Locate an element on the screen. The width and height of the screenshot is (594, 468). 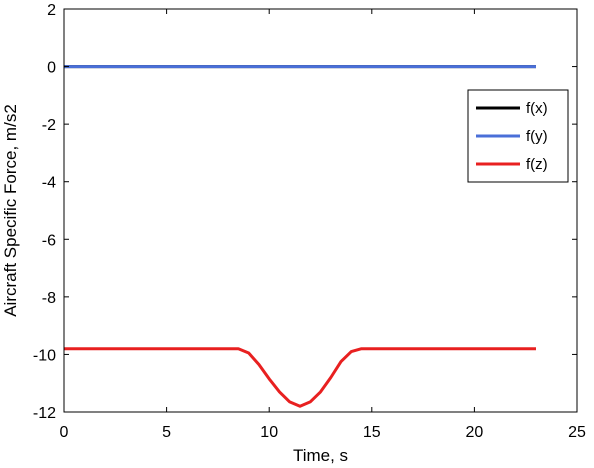
y-tick-label: 0 is located at coordinates (51, 68).